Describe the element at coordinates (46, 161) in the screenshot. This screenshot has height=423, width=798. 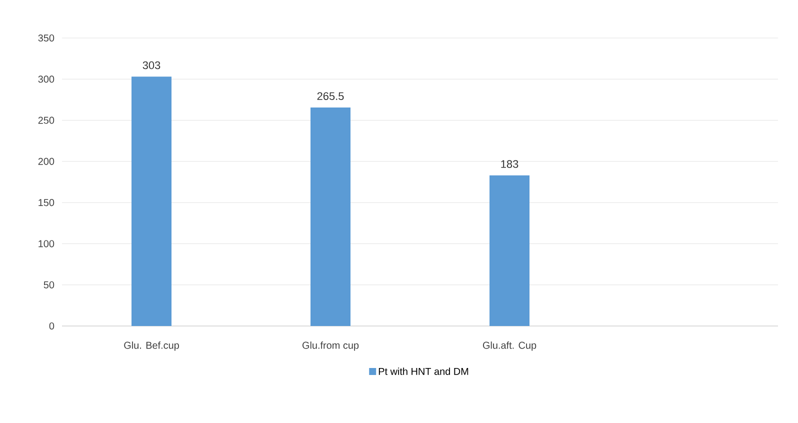
I see `y-tick-label: 200` at that location.